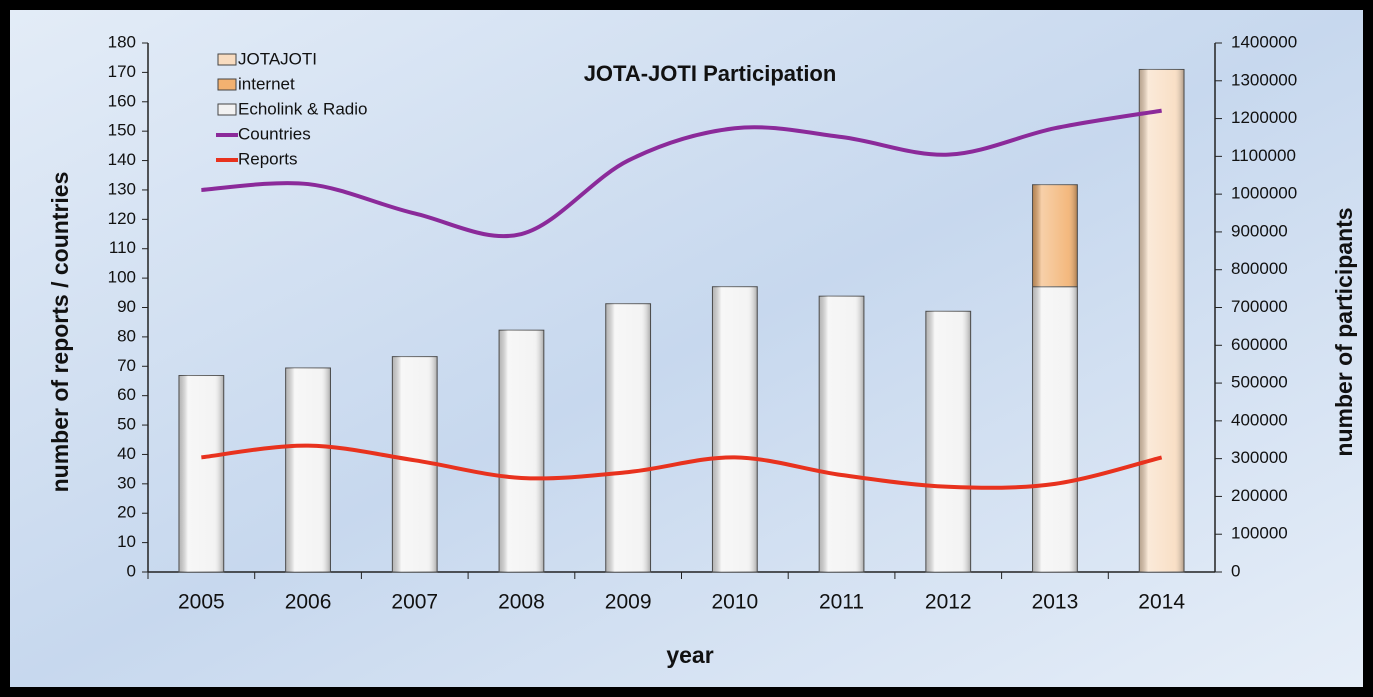 The image size is (1373, 697). Describe the element at coordinates (308, 602) in the screenshot. I see `x-tick-label: 2006` at that location.